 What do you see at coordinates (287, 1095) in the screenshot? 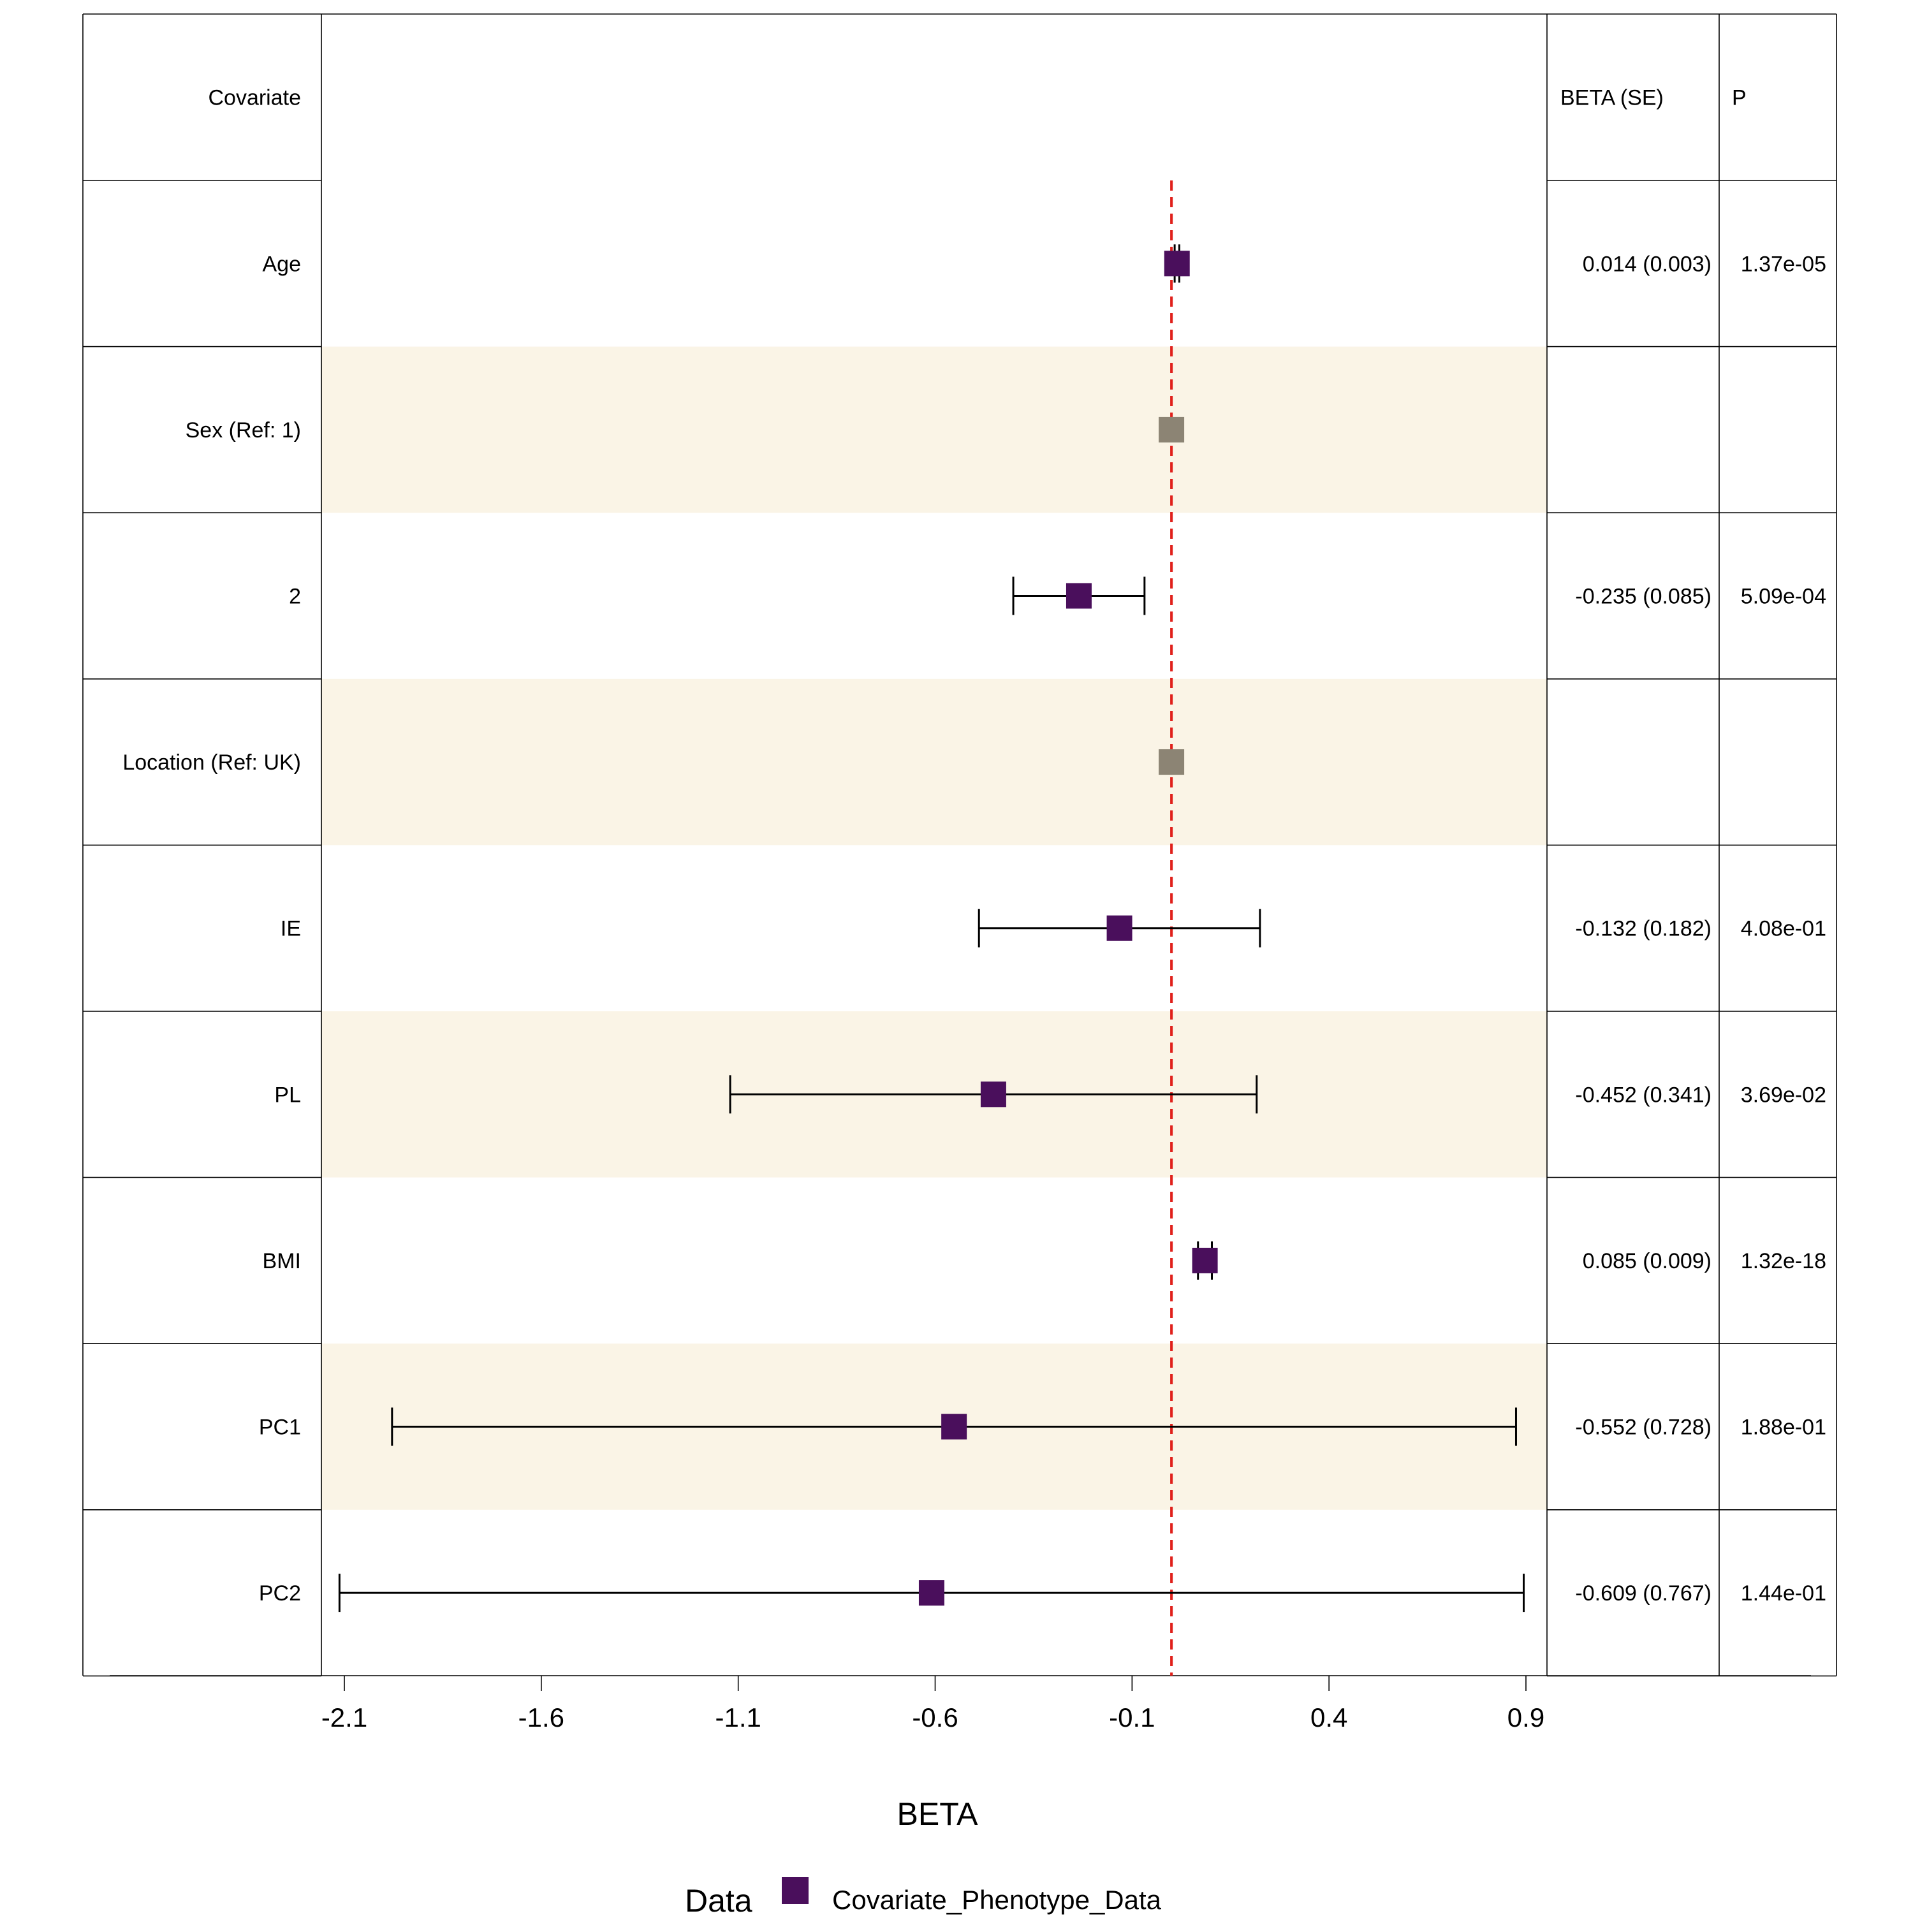
I see `covariate-label: PL` at bounding box center [287, 1095].